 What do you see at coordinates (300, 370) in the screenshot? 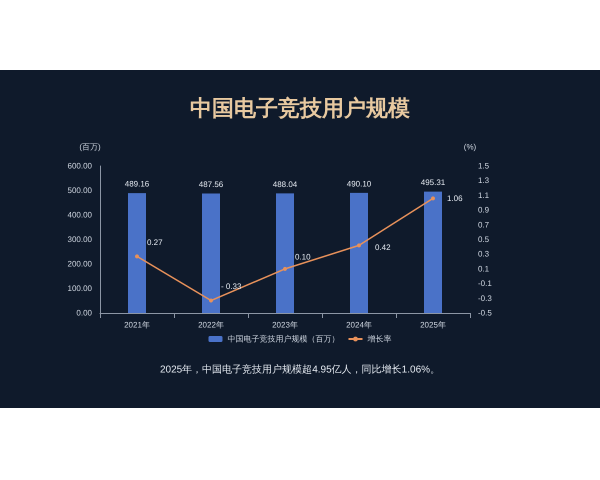
I see `text: 2025年，中国电子竞技用户规模超4.95亿人，同比增长1.06%。` at bounding box center [300, 370].